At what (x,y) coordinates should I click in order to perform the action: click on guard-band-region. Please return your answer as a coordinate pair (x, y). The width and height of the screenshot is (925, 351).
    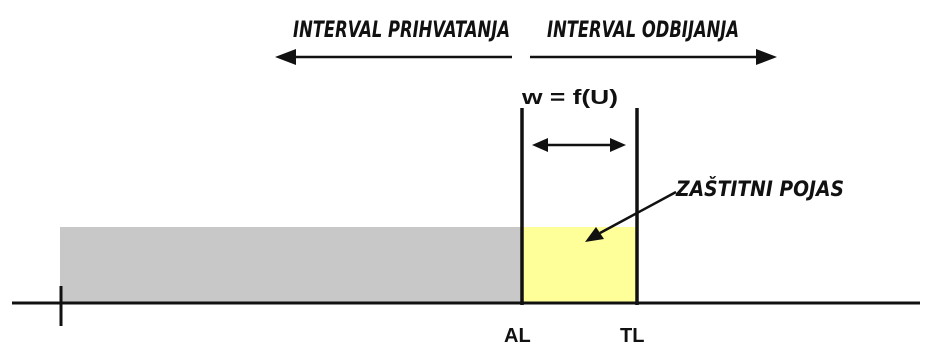
    Looking at the image, I should click on (579, 265).